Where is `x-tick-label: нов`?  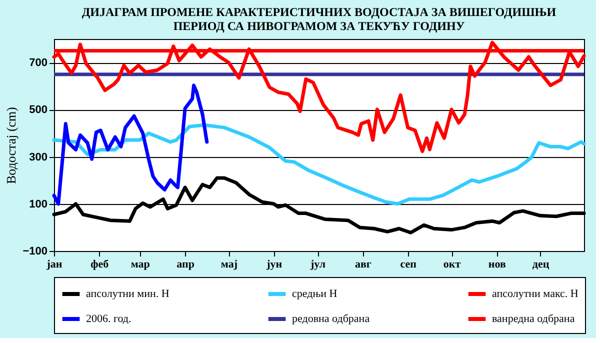 x-tick-label: нов is located at coordinates (497, 264).